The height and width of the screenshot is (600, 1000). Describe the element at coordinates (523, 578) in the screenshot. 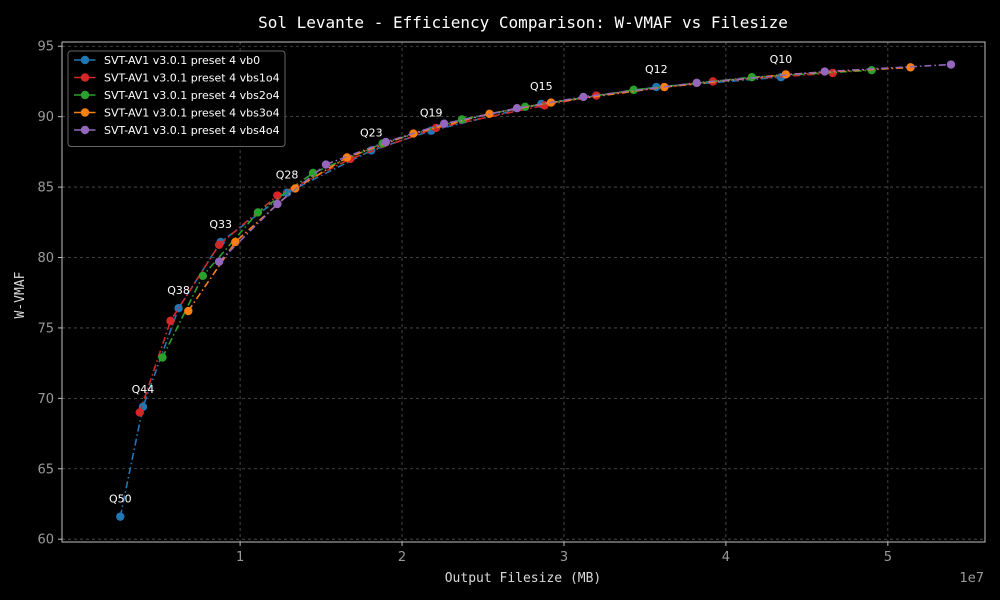

I see `x-axis-label: Output Filesize (MB)` at that location.